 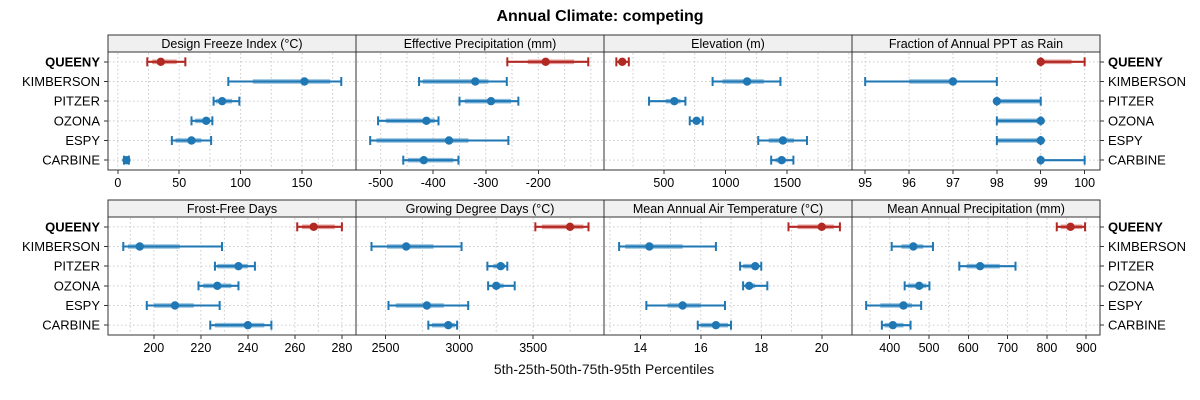 What do you see at coordinates (341, 348) in the screenshot?
I see `x-tick-label: 280` at bounding box center [341, 348].